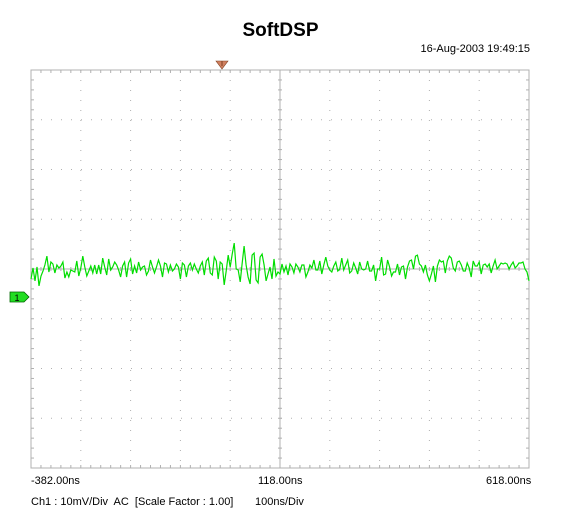  I want to click on channel-marker-shape, so click(19, 297).